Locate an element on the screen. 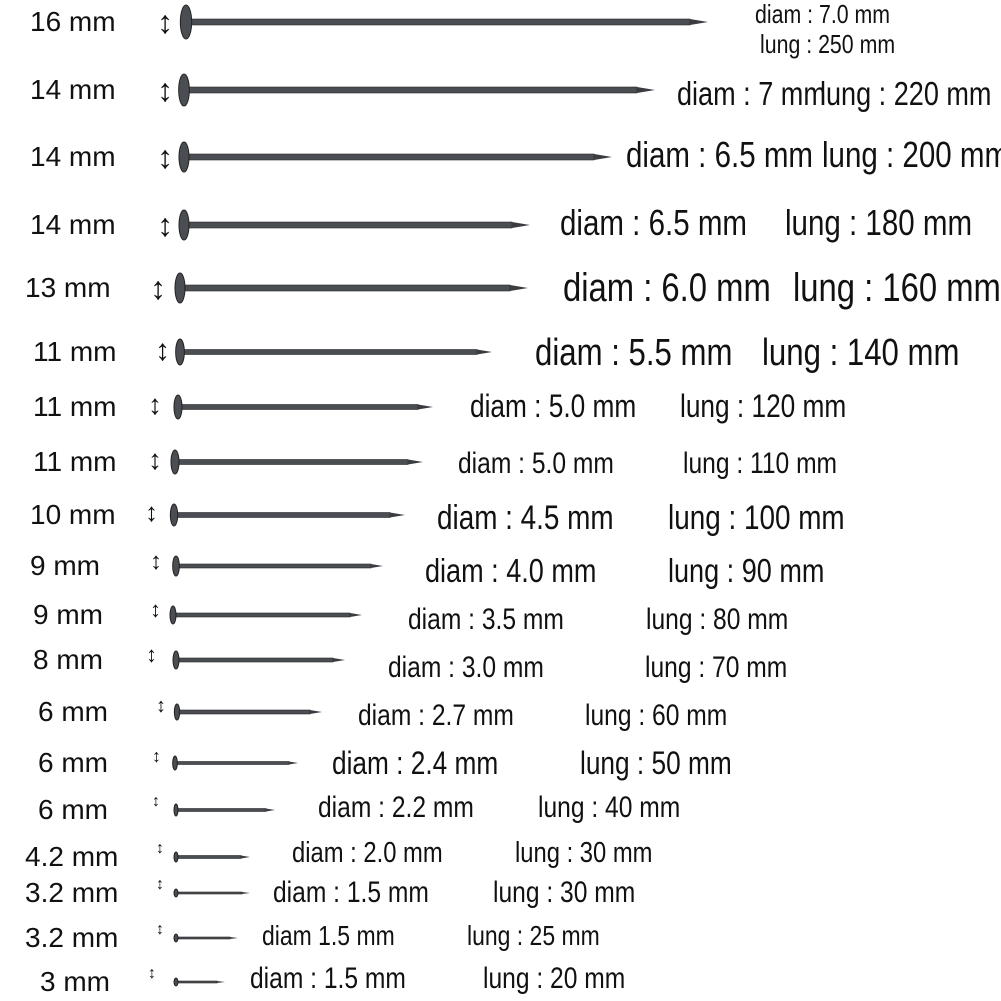 The height and width of the screenshot is (1001, 1001). diameter-spec: diam : 4.5 mm is located at coordinates (525, 518).